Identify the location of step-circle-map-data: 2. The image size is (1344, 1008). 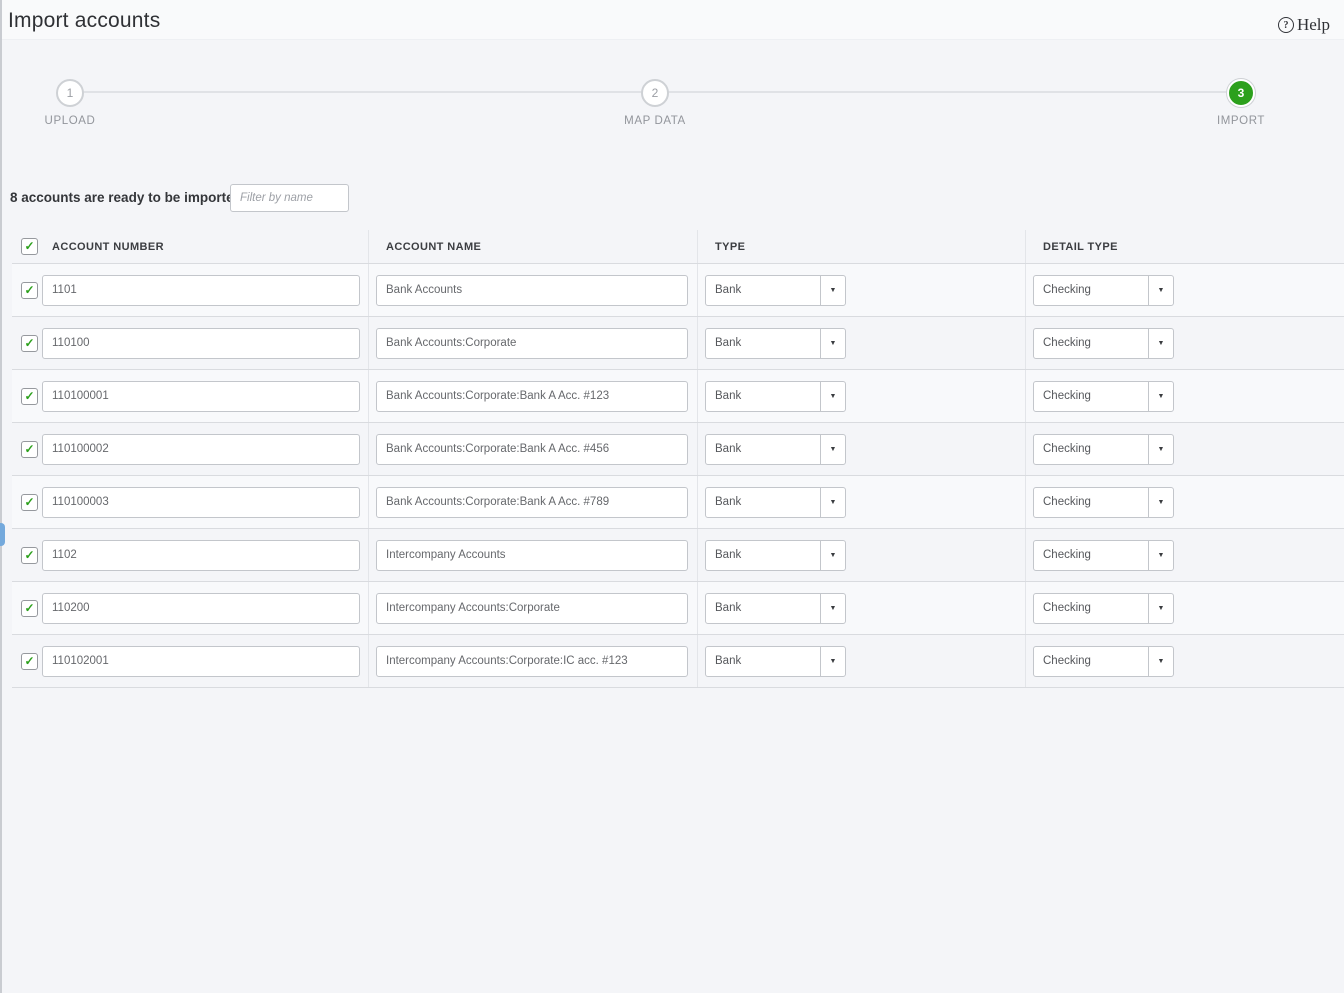
(655, 93).